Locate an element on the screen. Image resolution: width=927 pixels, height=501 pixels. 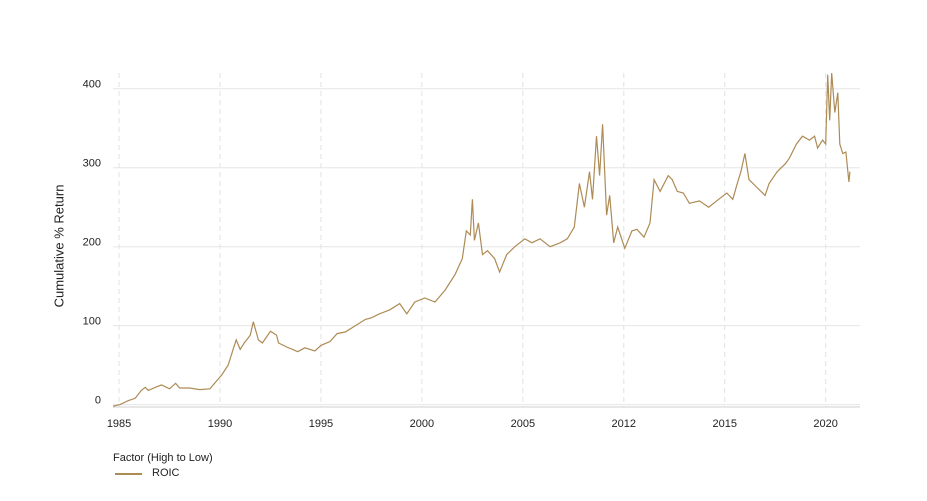
legend-label: ROIC is located at coordinates (166, 473).